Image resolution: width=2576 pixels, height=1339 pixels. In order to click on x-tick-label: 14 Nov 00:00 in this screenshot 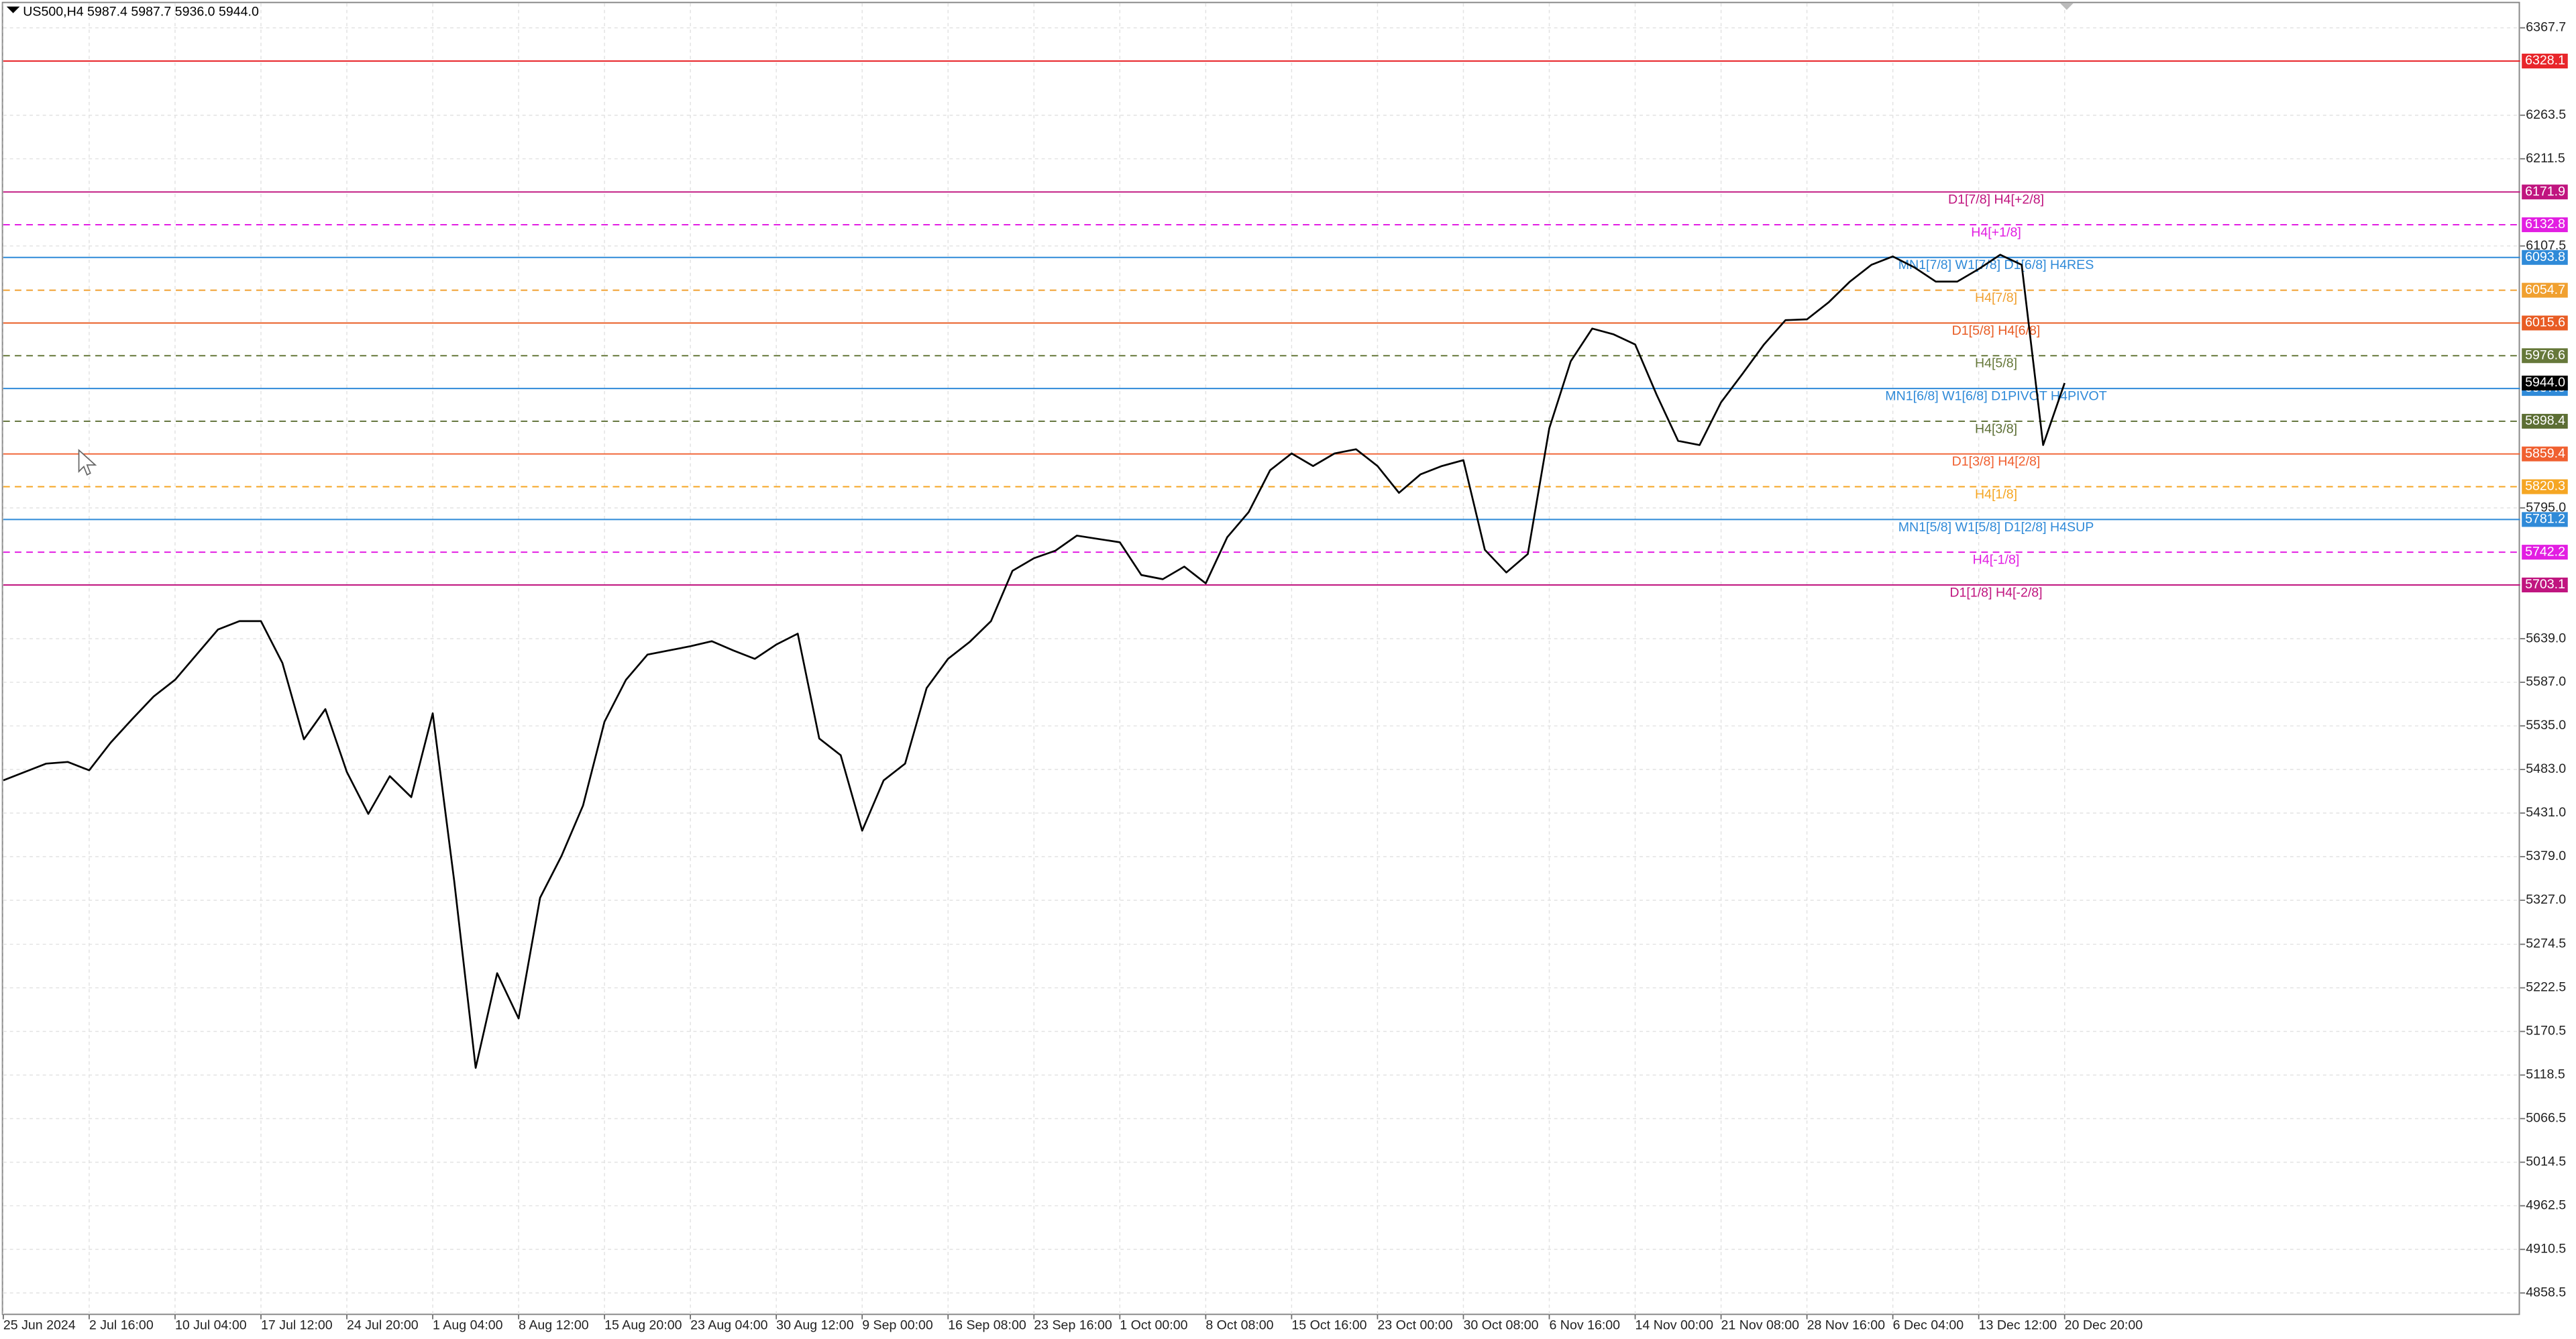, I will do `click(1674, 1325)`.